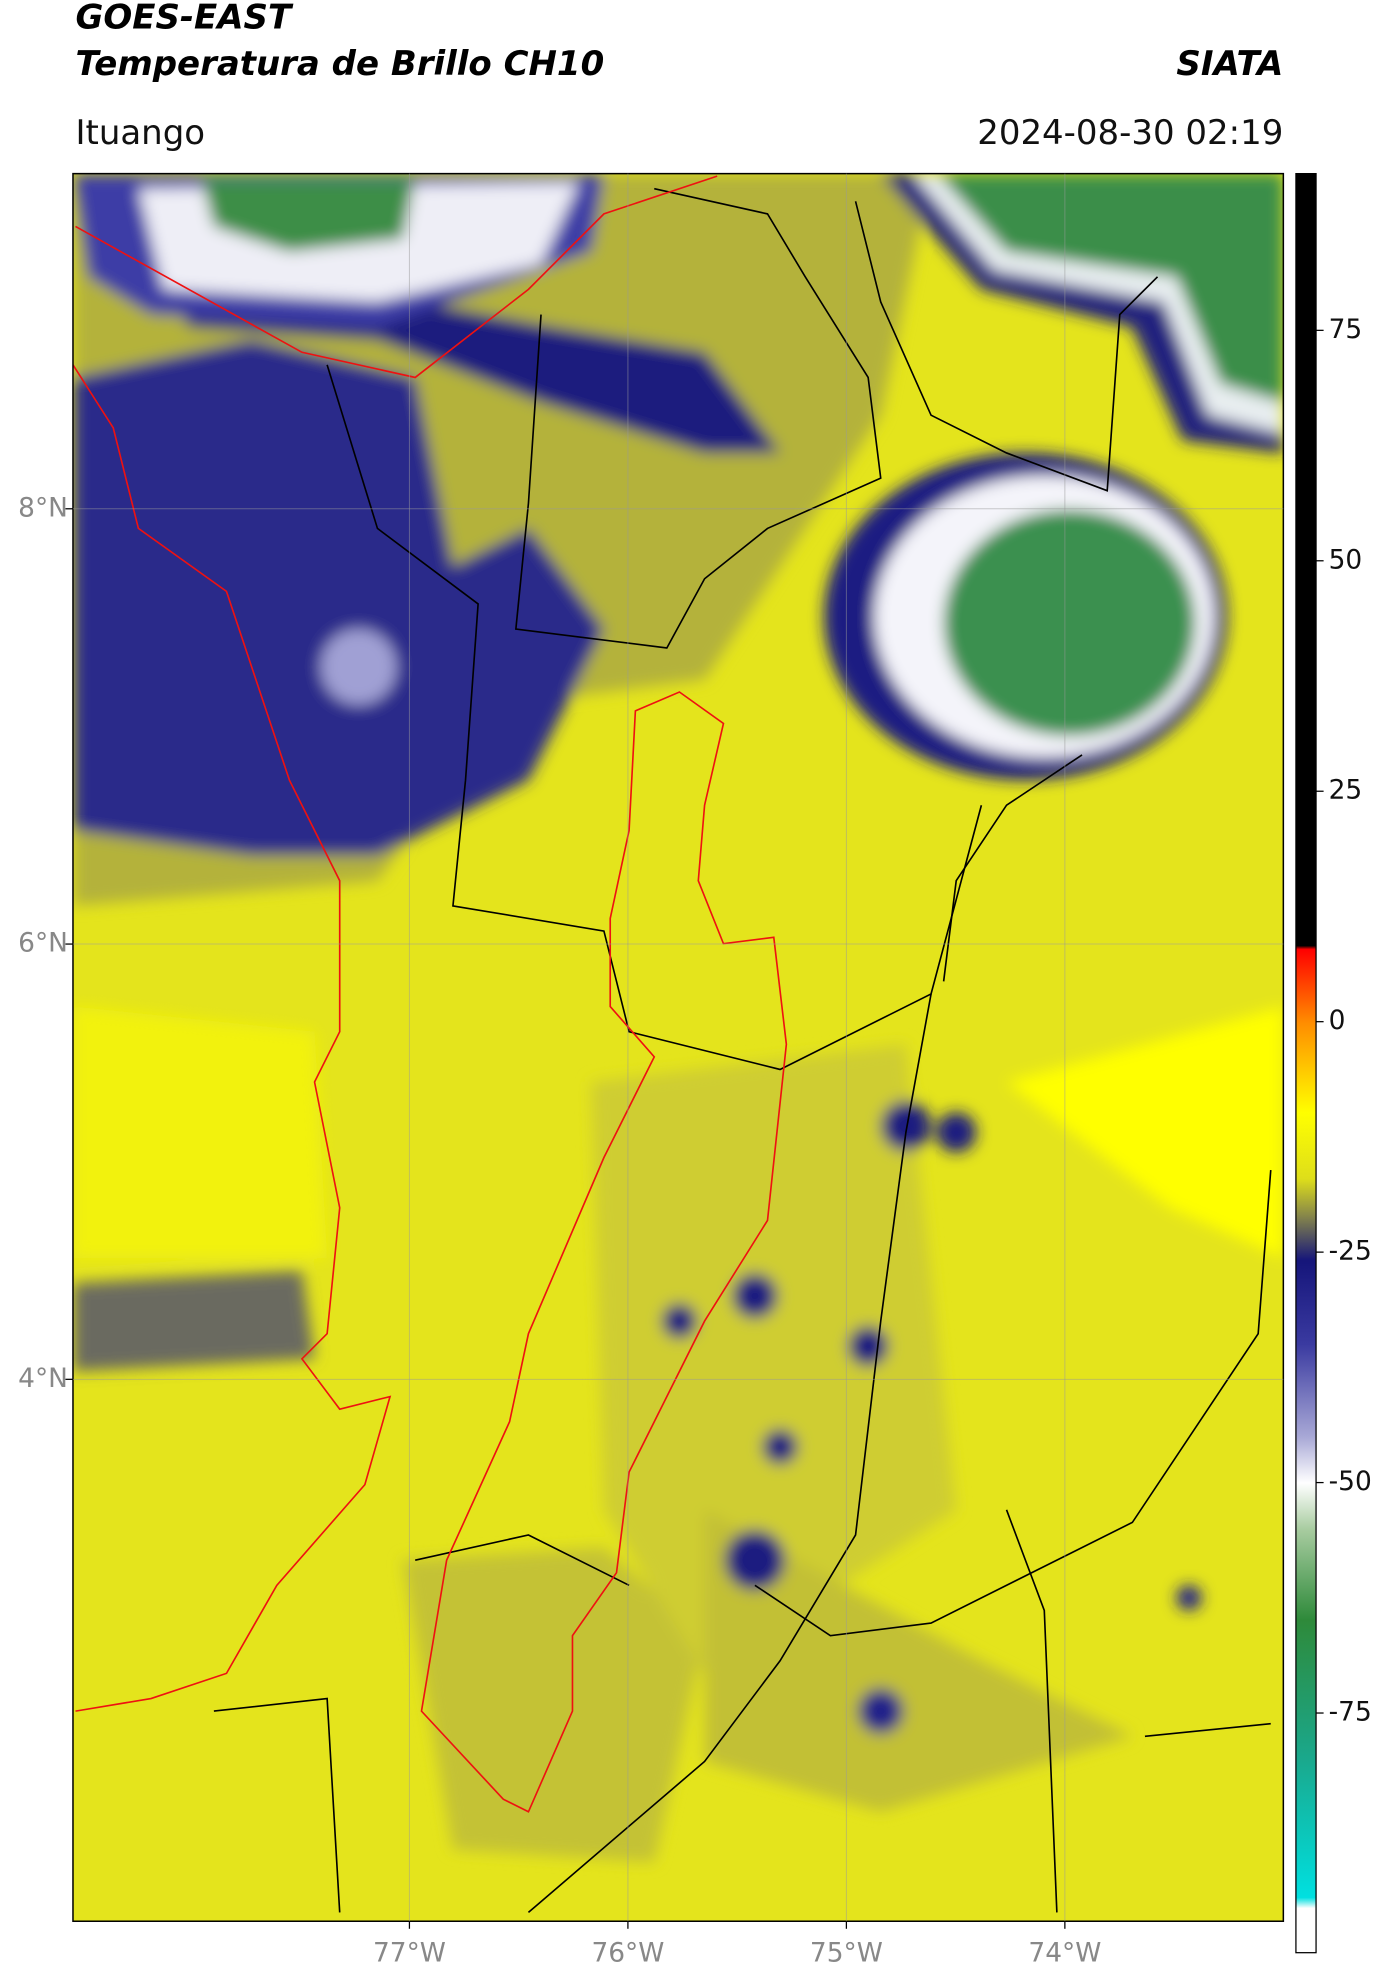 This screenshot has width=1384, height=1981. Describe the element at coordinates (339, 64) in the screenshot. I see `subtitle: Temperatura de Brillo CH10` at that location.